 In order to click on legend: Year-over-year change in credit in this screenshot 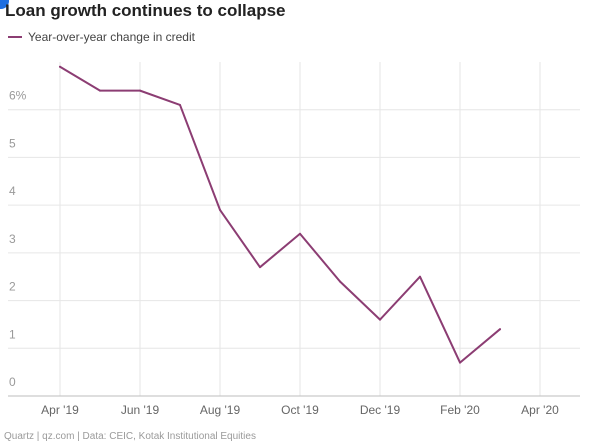, I will do `click(101, 37)`.